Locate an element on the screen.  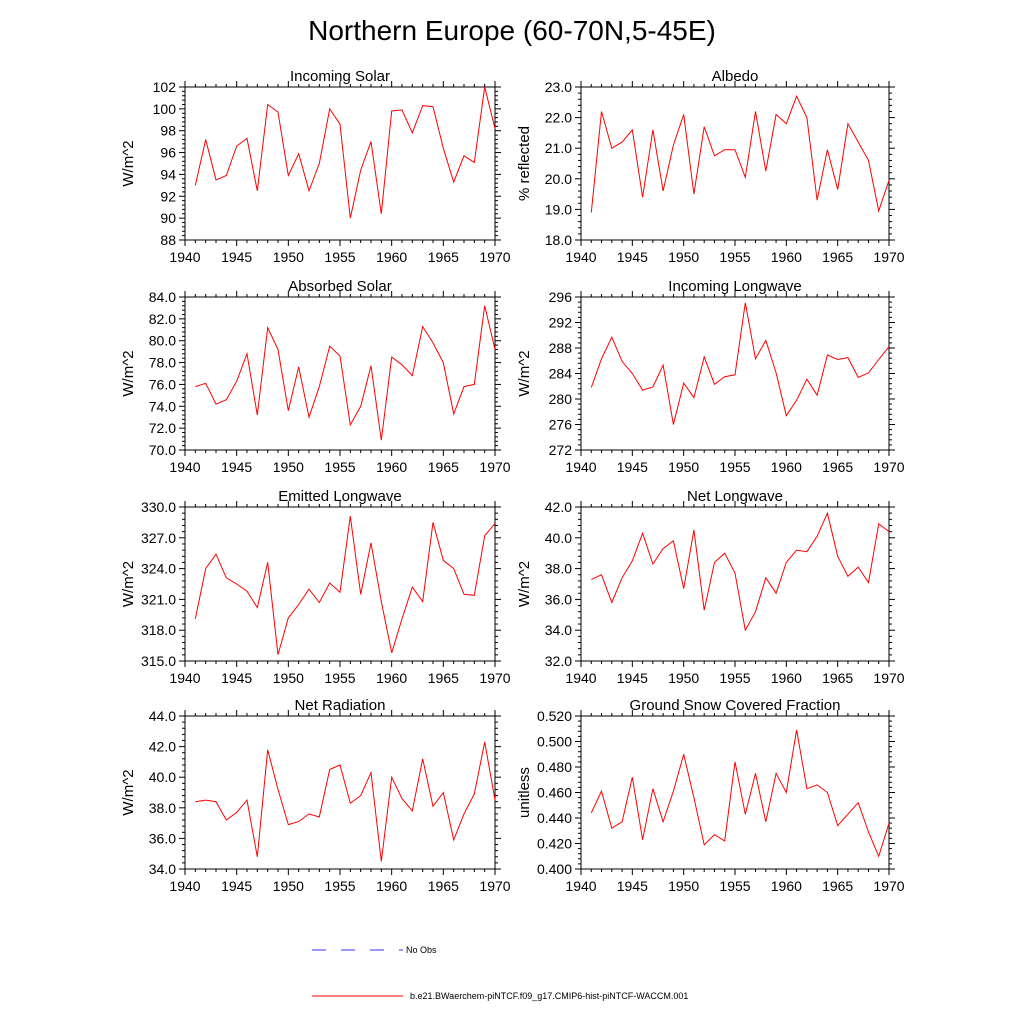
y-tick-label: 76.0 is located at coordinates (162, 384).